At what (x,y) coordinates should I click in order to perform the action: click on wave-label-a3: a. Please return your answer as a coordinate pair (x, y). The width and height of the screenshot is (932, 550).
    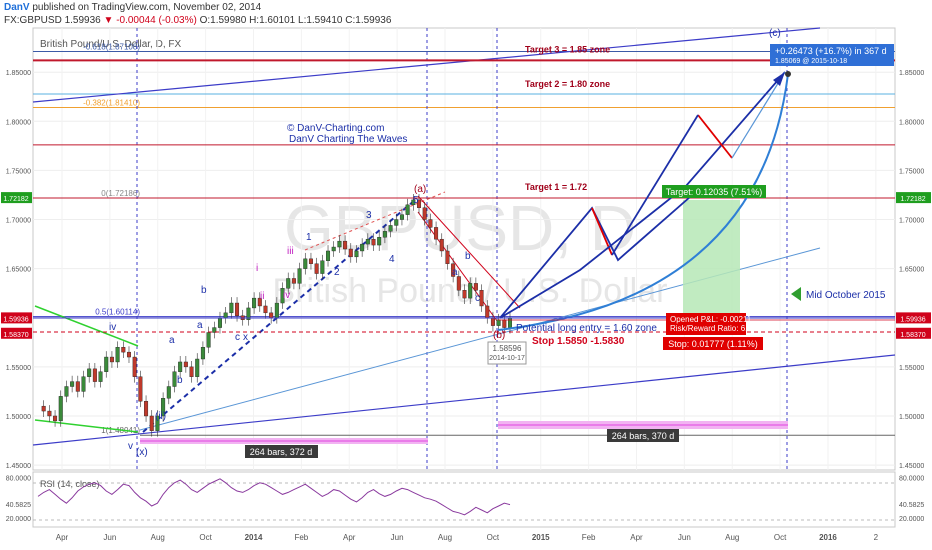
    Looking at the image, I should click on (455, 272).